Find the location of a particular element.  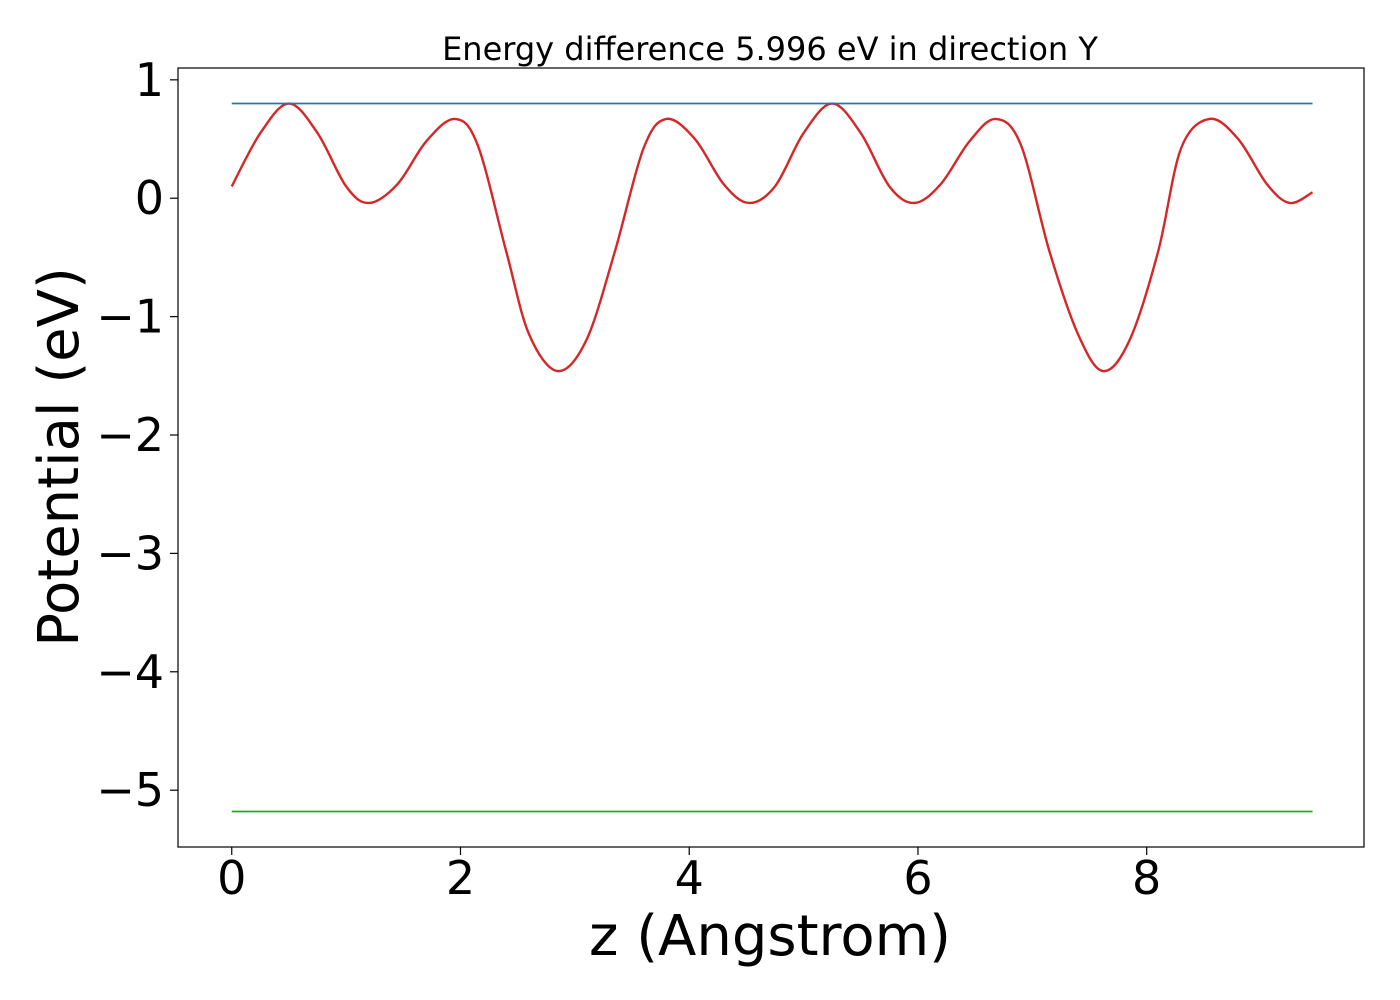

x-tick-label: 4 is located at coordinates (689, 878).